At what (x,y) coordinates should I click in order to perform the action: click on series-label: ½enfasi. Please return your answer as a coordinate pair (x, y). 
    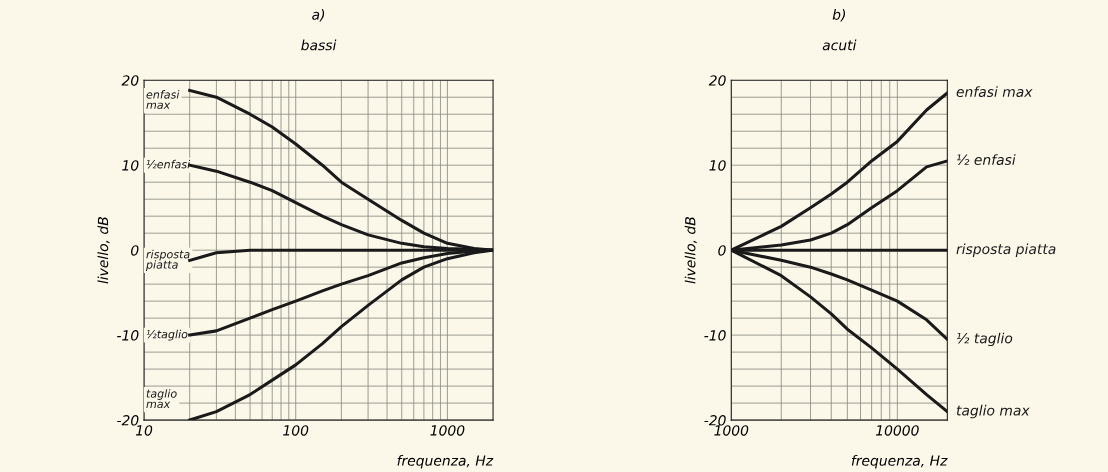
    Looking at the image, I should click on (168, 164).